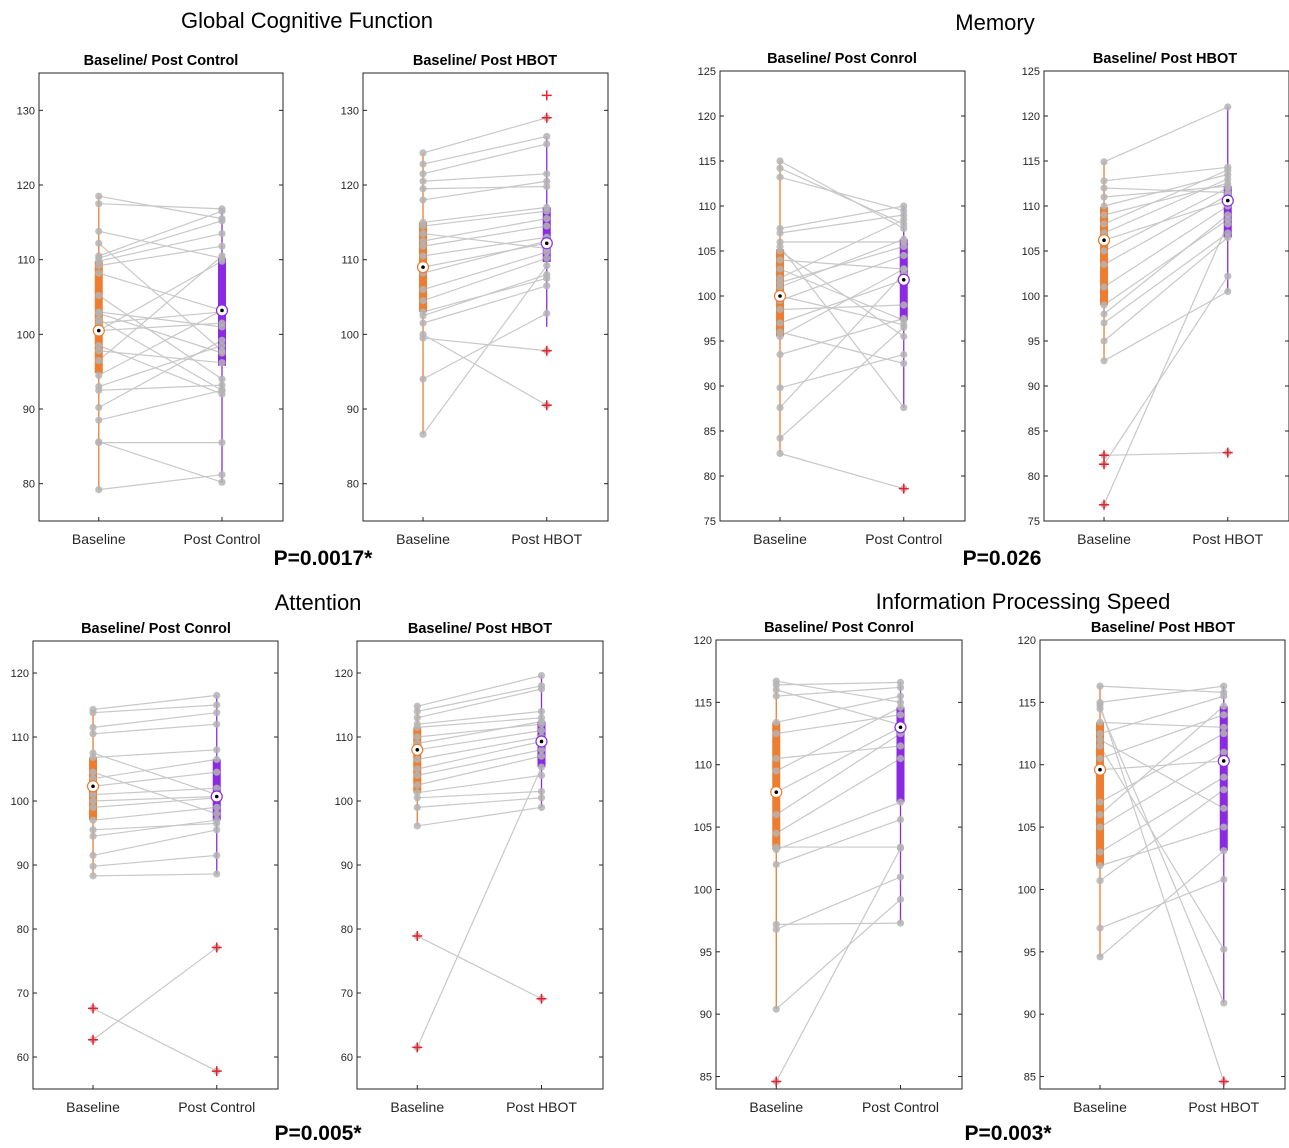 The height and width of the screenshot is (1148, 1289). I want to click on y-tick-label: 85, so click(706, 1078).